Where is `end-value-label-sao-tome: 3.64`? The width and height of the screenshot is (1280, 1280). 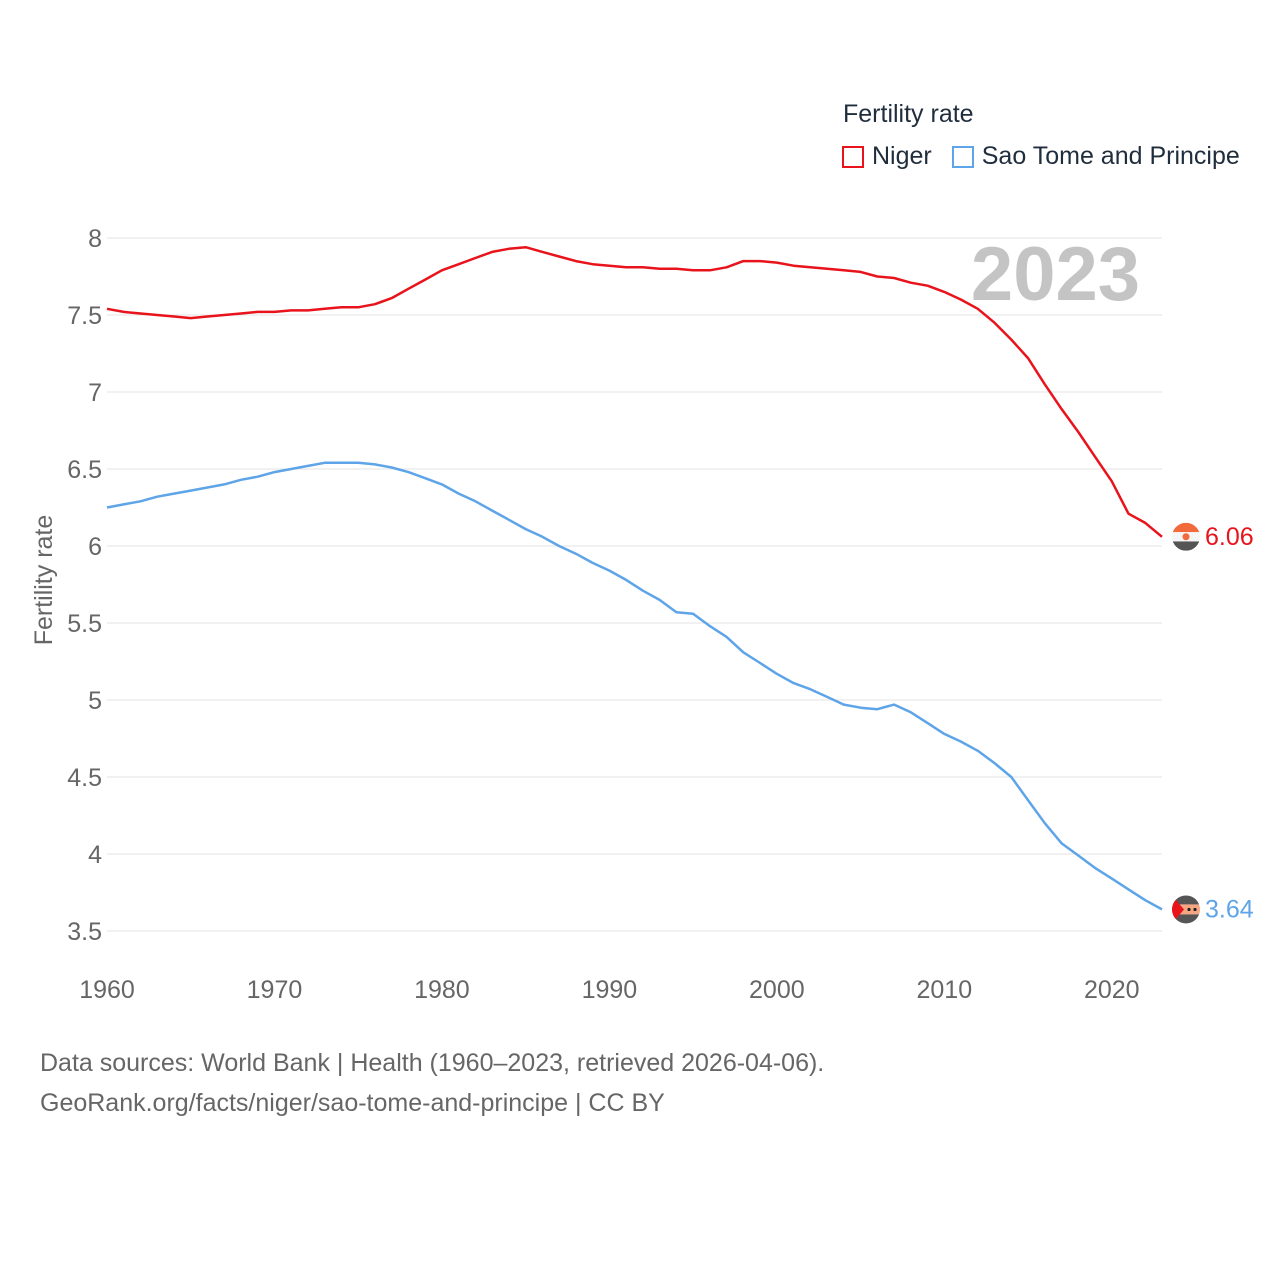
end-value-label-sao-tome: 3.64 is located at coordinates (1229, 909).